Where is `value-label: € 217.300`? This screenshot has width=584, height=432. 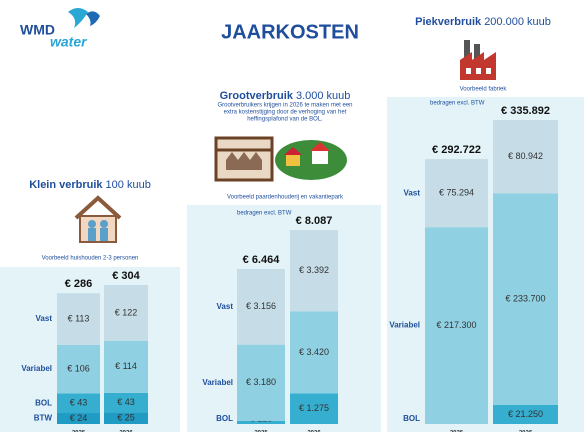 value-label: € 217.300 is located at coordinates (456, 325).